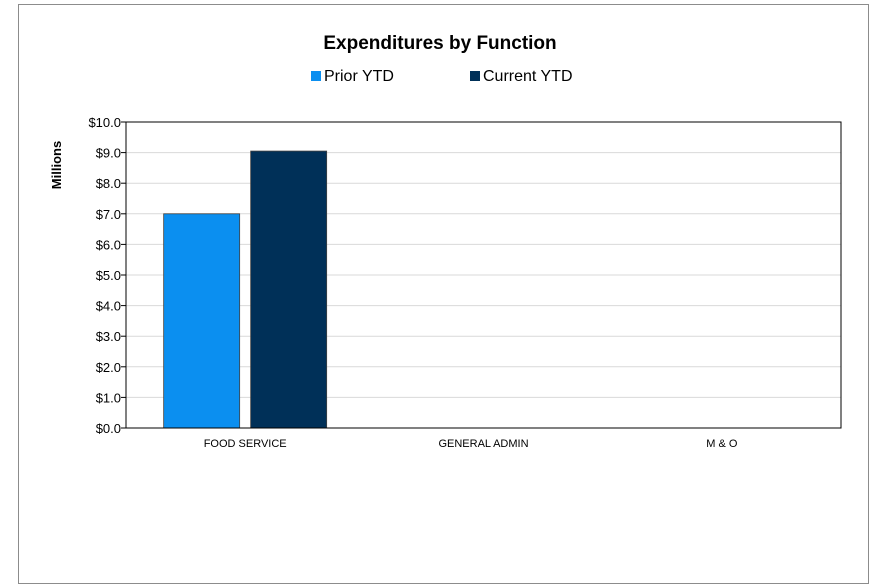 The width and height of the screenshot is (873, 584). I want to click on y-tick-label: $3.0, so click(108, 336).